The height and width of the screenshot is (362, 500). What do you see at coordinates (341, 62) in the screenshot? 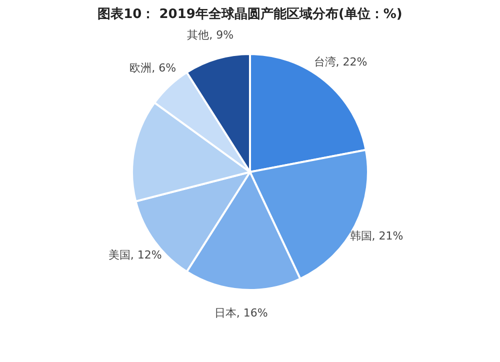
I see `slice-label: 台湾, 22%` at bounding box center [341, 62].